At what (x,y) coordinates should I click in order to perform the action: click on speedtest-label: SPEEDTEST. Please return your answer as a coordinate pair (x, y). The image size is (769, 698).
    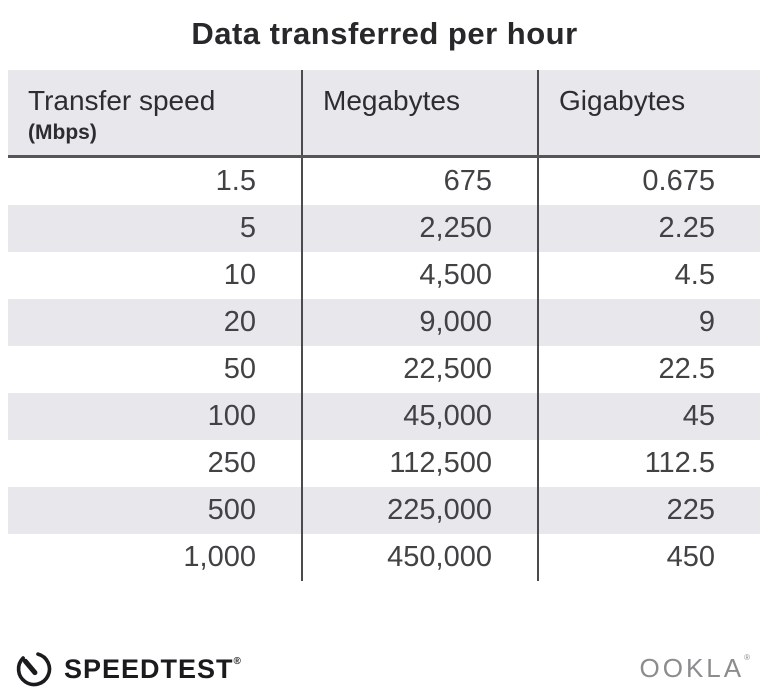
    Looking at the image, I should click on (149, 668).